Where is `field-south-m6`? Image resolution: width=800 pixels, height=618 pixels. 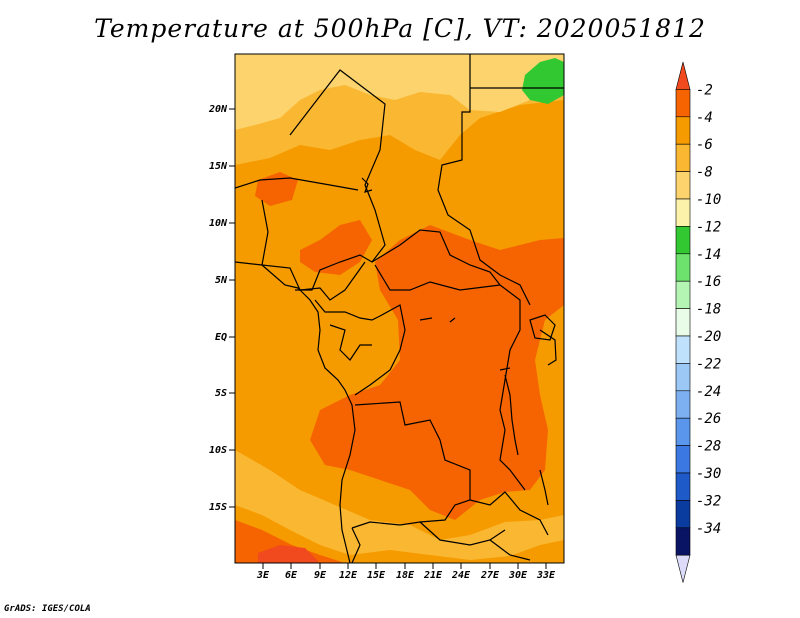
field-south-m6 is located at coordinates (399, 534).